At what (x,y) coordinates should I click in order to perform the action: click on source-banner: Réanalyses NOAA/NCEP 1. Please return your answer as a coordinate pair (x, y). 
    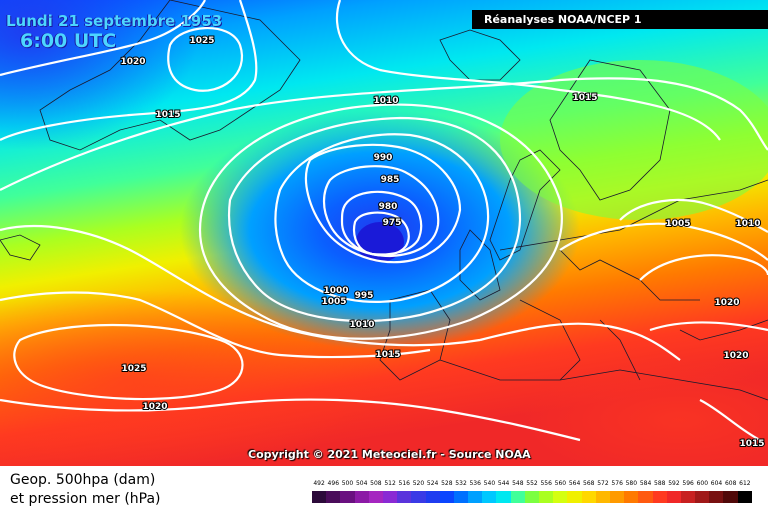
    Looking at the image, I should click on (620, 19).